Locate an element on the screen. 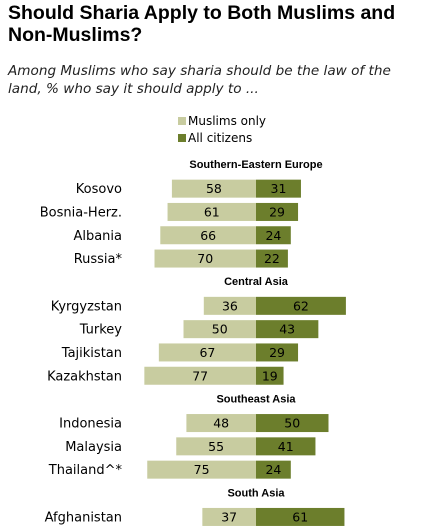 This screenshot has height=531, width=438. bar-all-citizens-tajikistan is located at coordinates (277, 352).